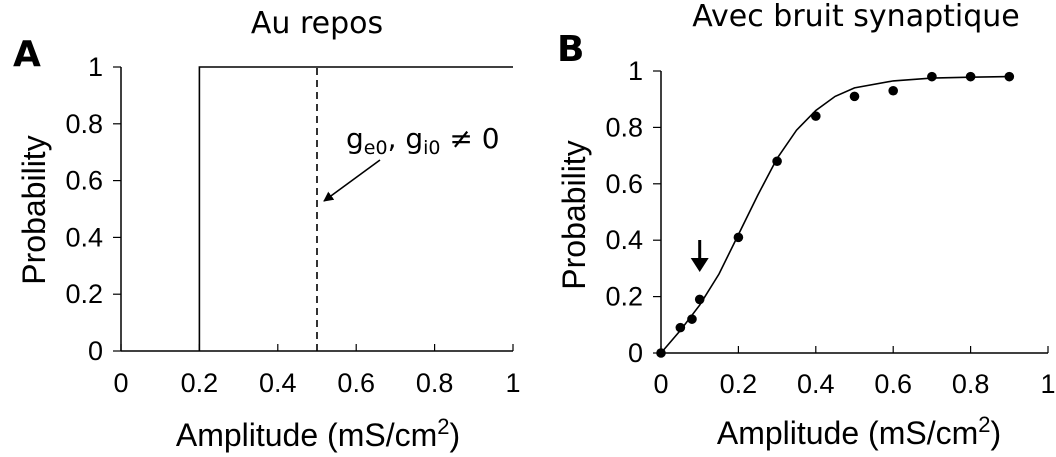 The height and width of the screenshot is (457, 1056). What do you see at coordinates (624, 184) in the screenshot?
I see `panel-b-y-tick-label: 0.6` at bounding box center [624, 184].